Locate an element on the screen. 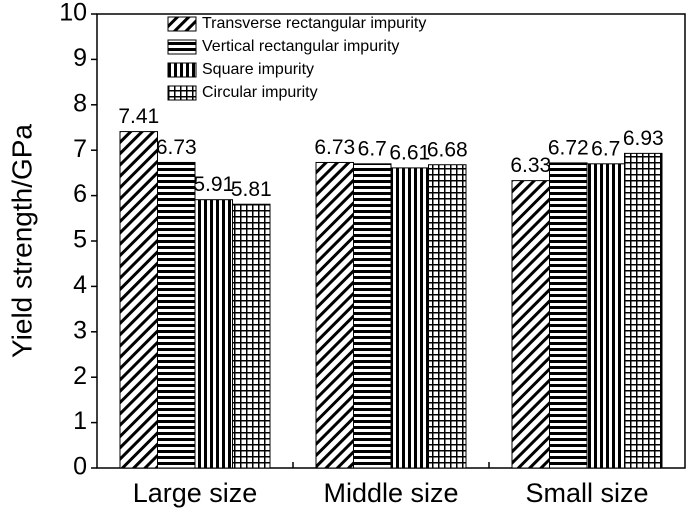  y-tick-label: 5 is located at coordinates (80, 240).